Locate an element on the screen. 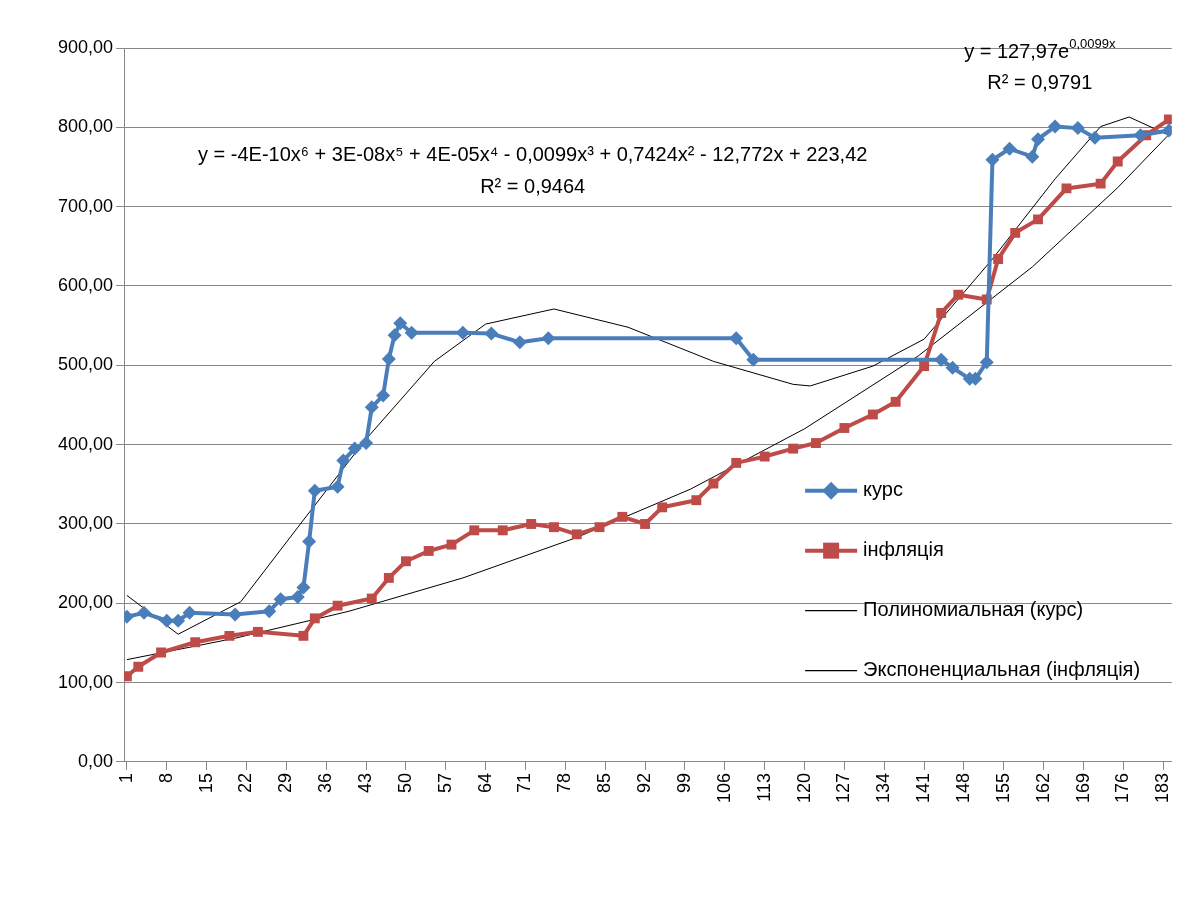 This screenshot has width=1188, height=901. y-tick-label: 900,00 is located at coordinates (85, 46).